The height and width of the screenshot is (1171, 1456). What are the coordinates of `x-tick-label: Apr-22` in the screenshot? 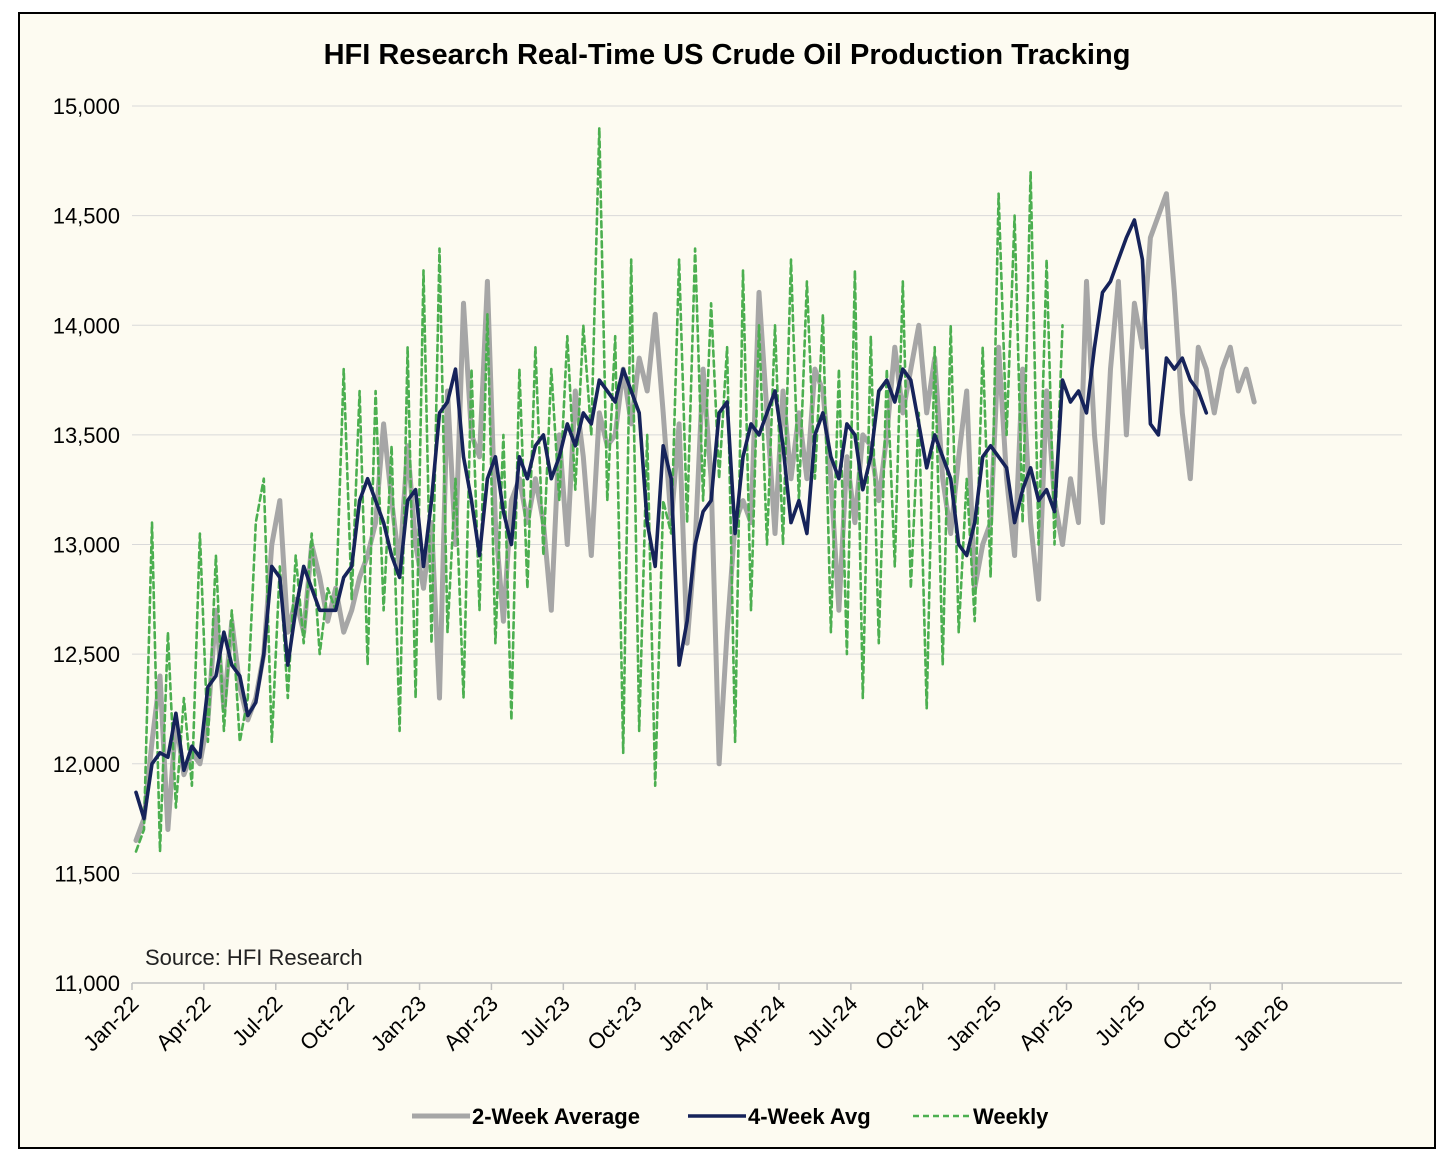 It's located at (183, 1023).